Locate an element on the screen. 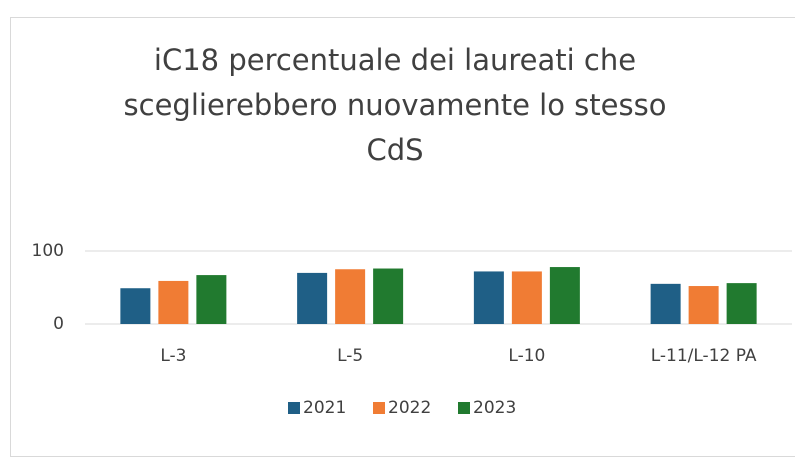 The height and width of the screenshot is (457, 795). x-tick-label: L-3 is located at coordinates (173, 356).